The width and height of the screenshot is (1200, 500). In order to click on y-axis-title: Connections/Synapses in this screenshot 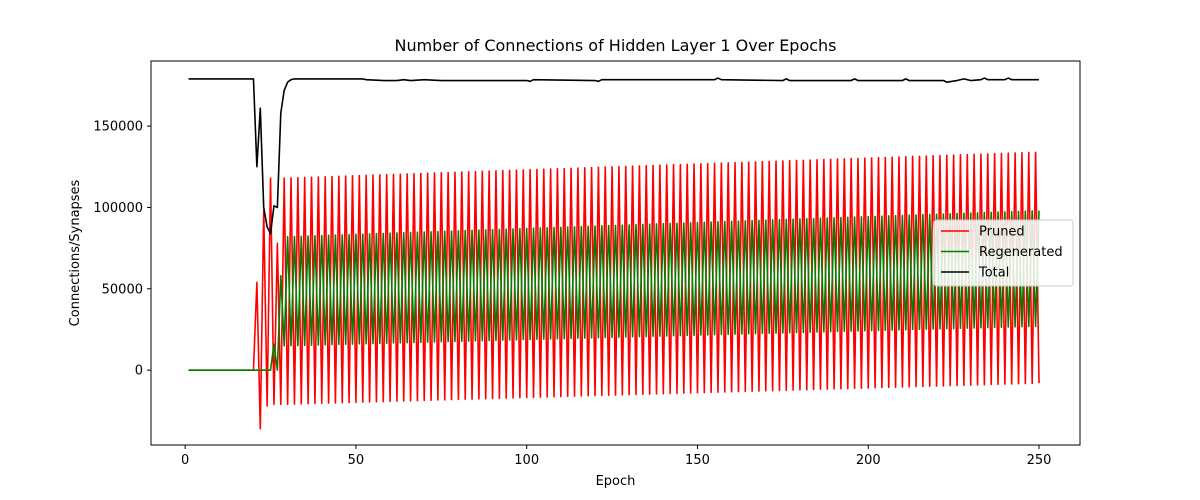, I will do `click(75, 252)`.